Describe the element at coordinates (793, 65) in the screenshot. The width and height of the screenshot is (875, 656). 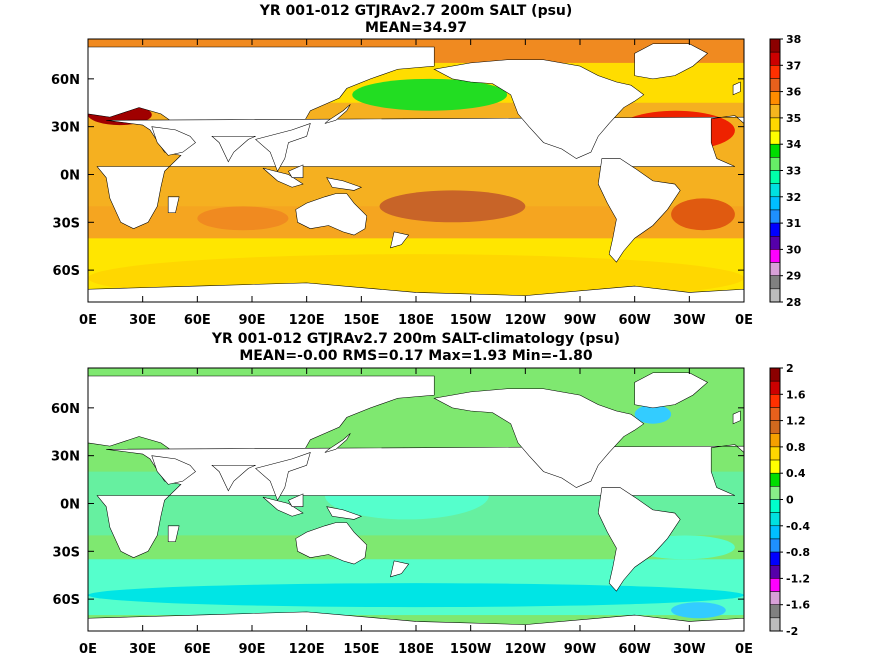
I see `colorbar-label: 37` at that location.